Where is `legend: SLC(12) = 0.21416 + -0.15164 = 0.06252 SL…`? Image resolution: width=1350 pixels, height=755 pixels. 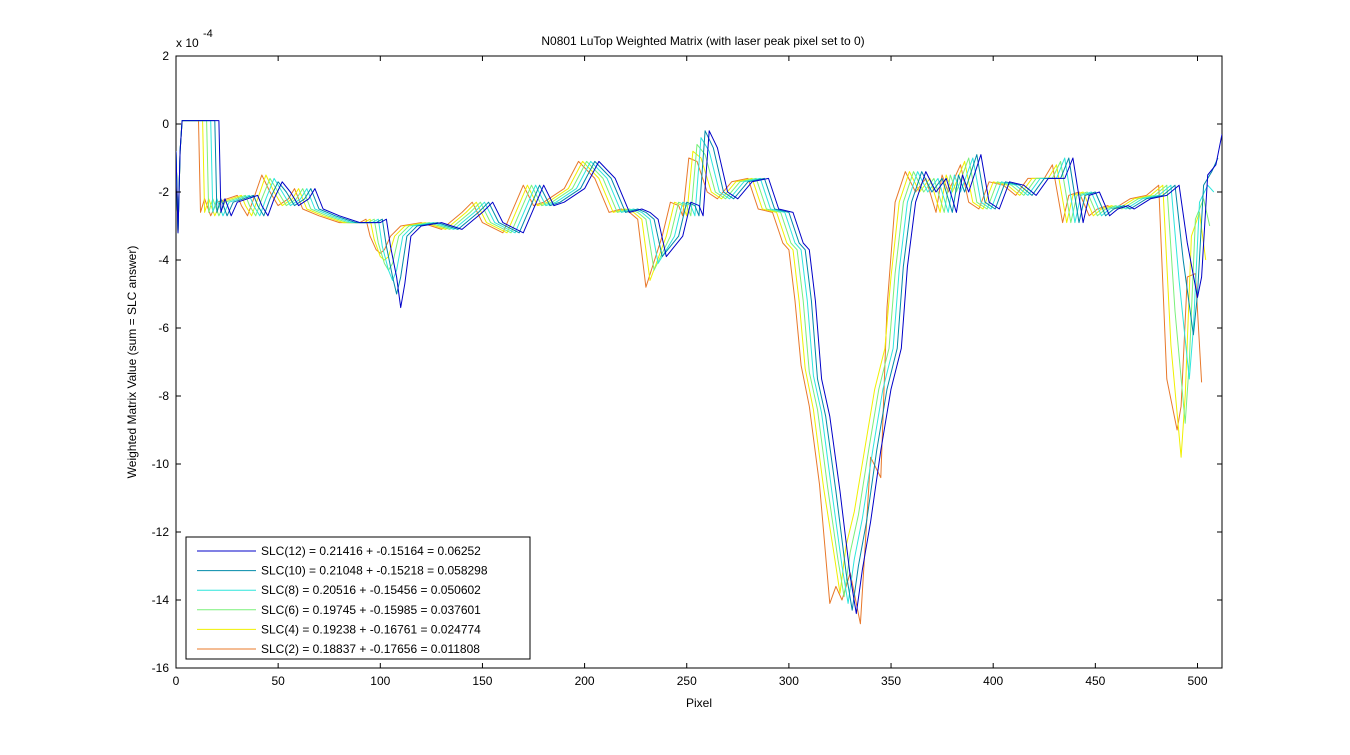
legend: SLC(12) = 0.21416 + -0.15164 = 0.06252 SL… is located at coordinates (358, 598).